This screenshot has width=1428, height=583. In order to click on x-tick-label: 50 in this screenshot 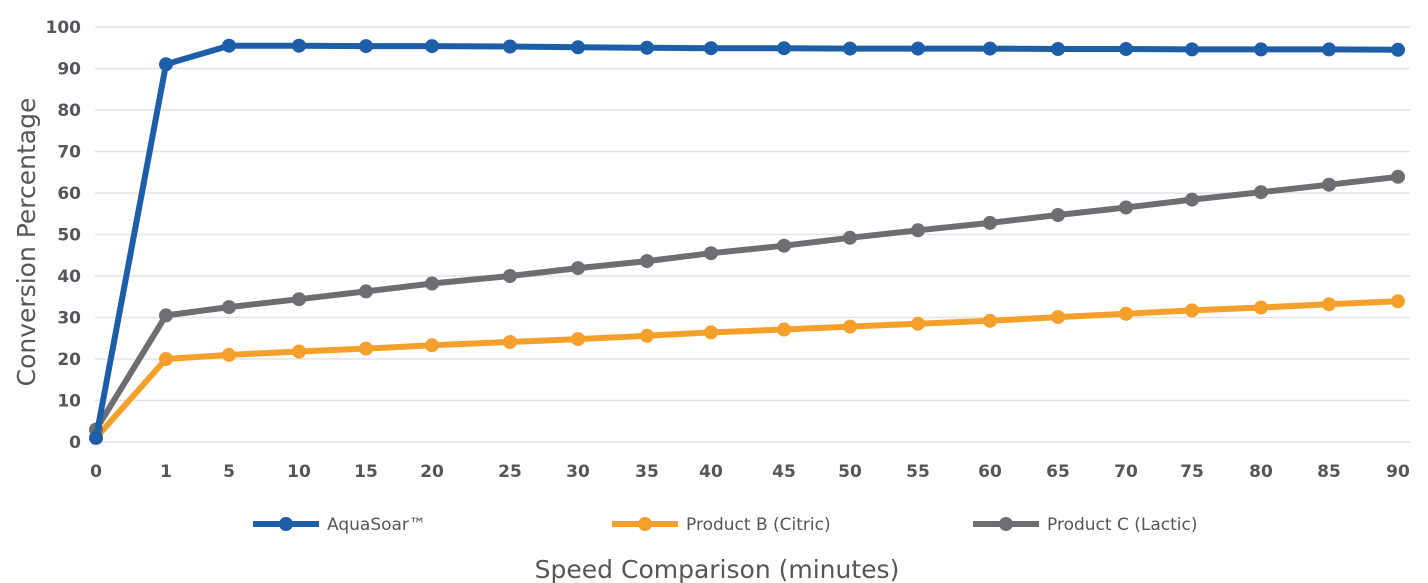, I will do `click(850, 472)`.